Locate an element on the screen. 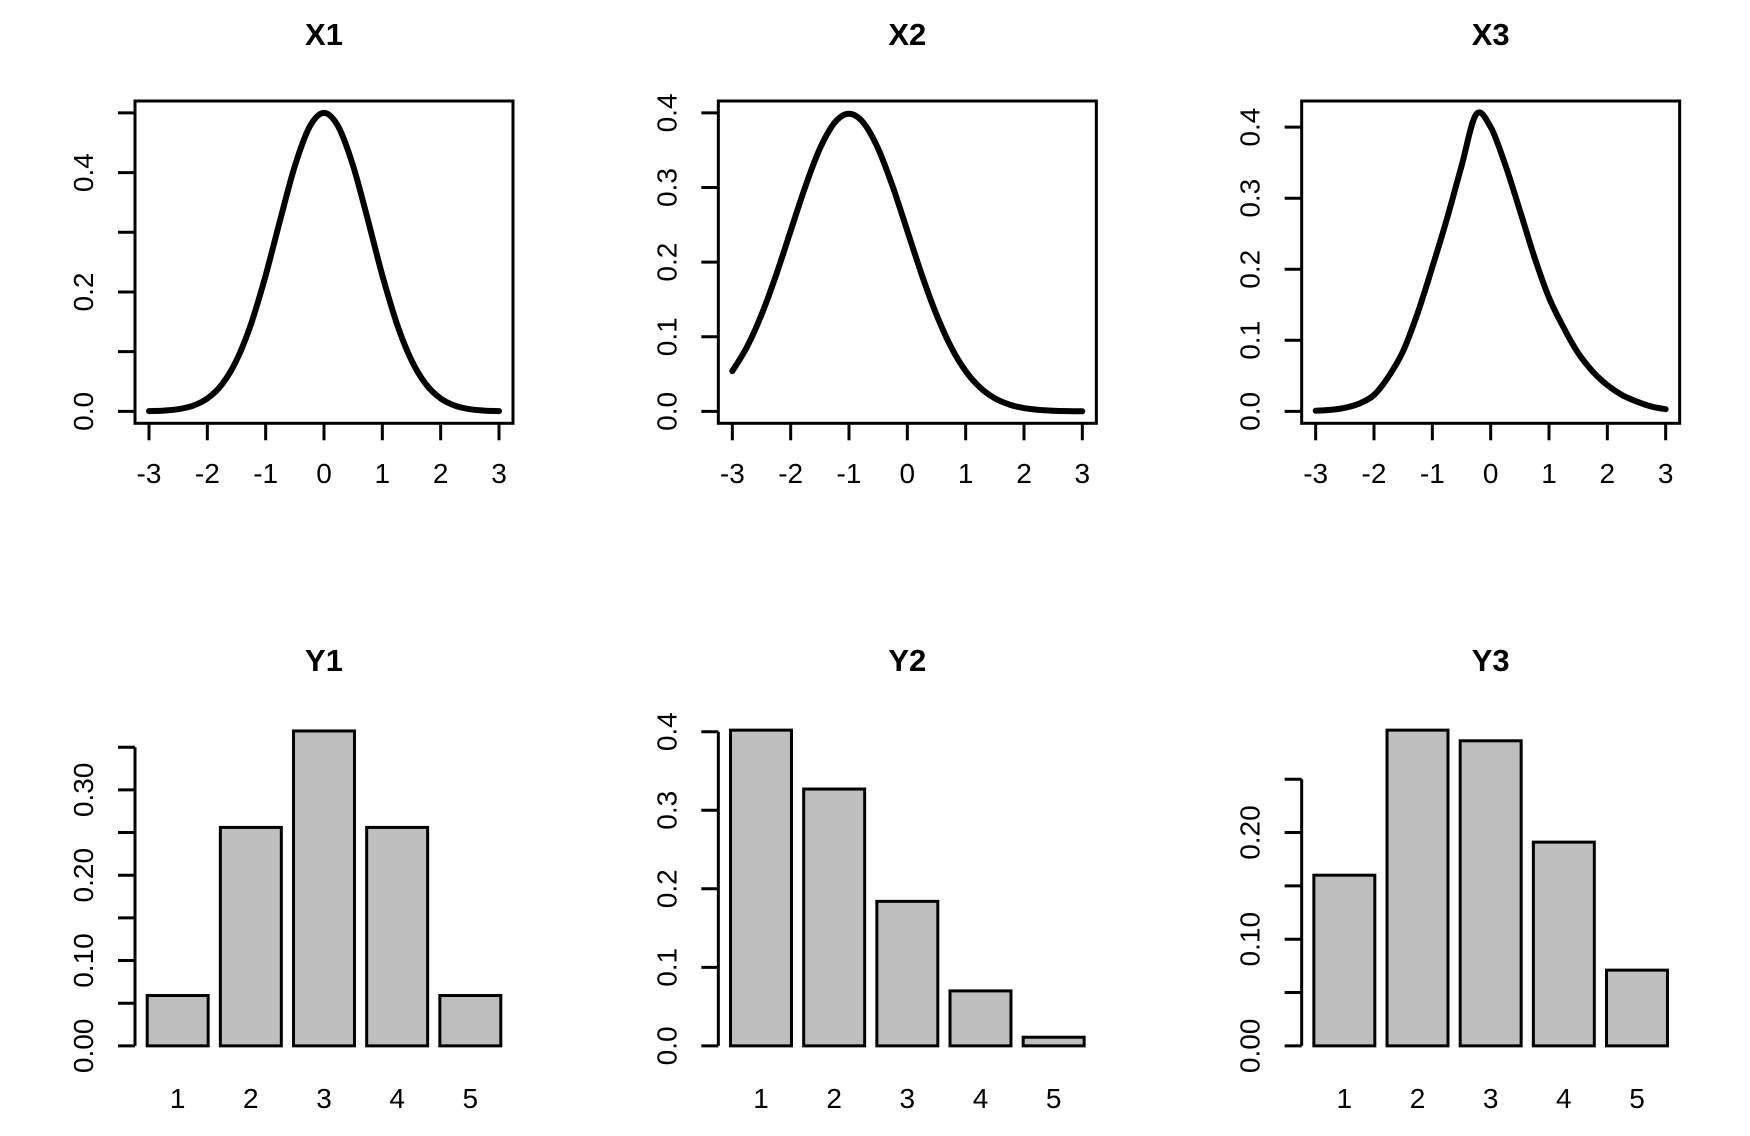 This screenshot has width=1750, height=1136. y-tick-label: 0.30 is located at coordinates (83, 790).